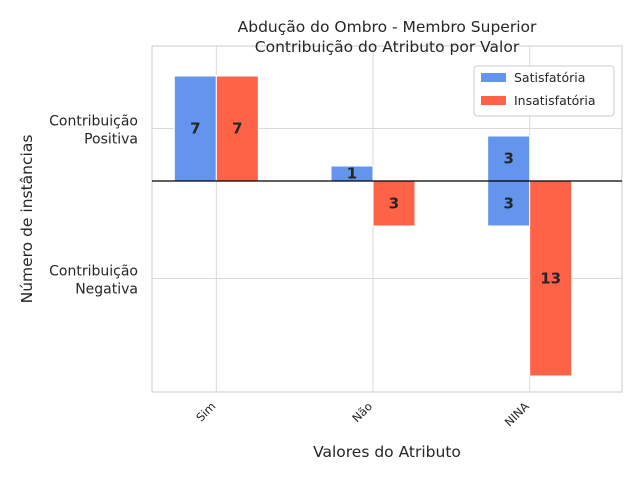 The width and height of the screenshot is (640, 480). What do you see at coordinates (93, 206) in the screenshot?
I see `y-tick-labels: Contribuição Positiva Contribuição Negativa` at bounding box center [93, 206].